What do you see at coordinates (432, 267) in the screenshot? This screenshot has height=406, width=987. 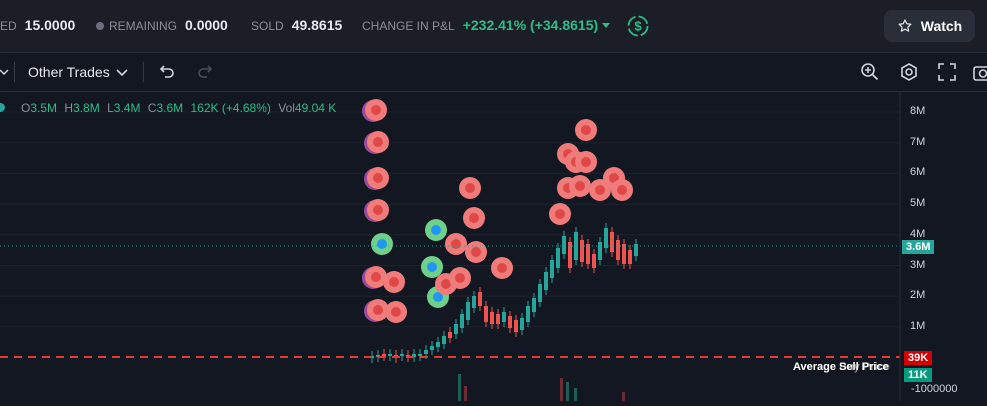 I see `buy-marker` at bounding box center [432, 267].